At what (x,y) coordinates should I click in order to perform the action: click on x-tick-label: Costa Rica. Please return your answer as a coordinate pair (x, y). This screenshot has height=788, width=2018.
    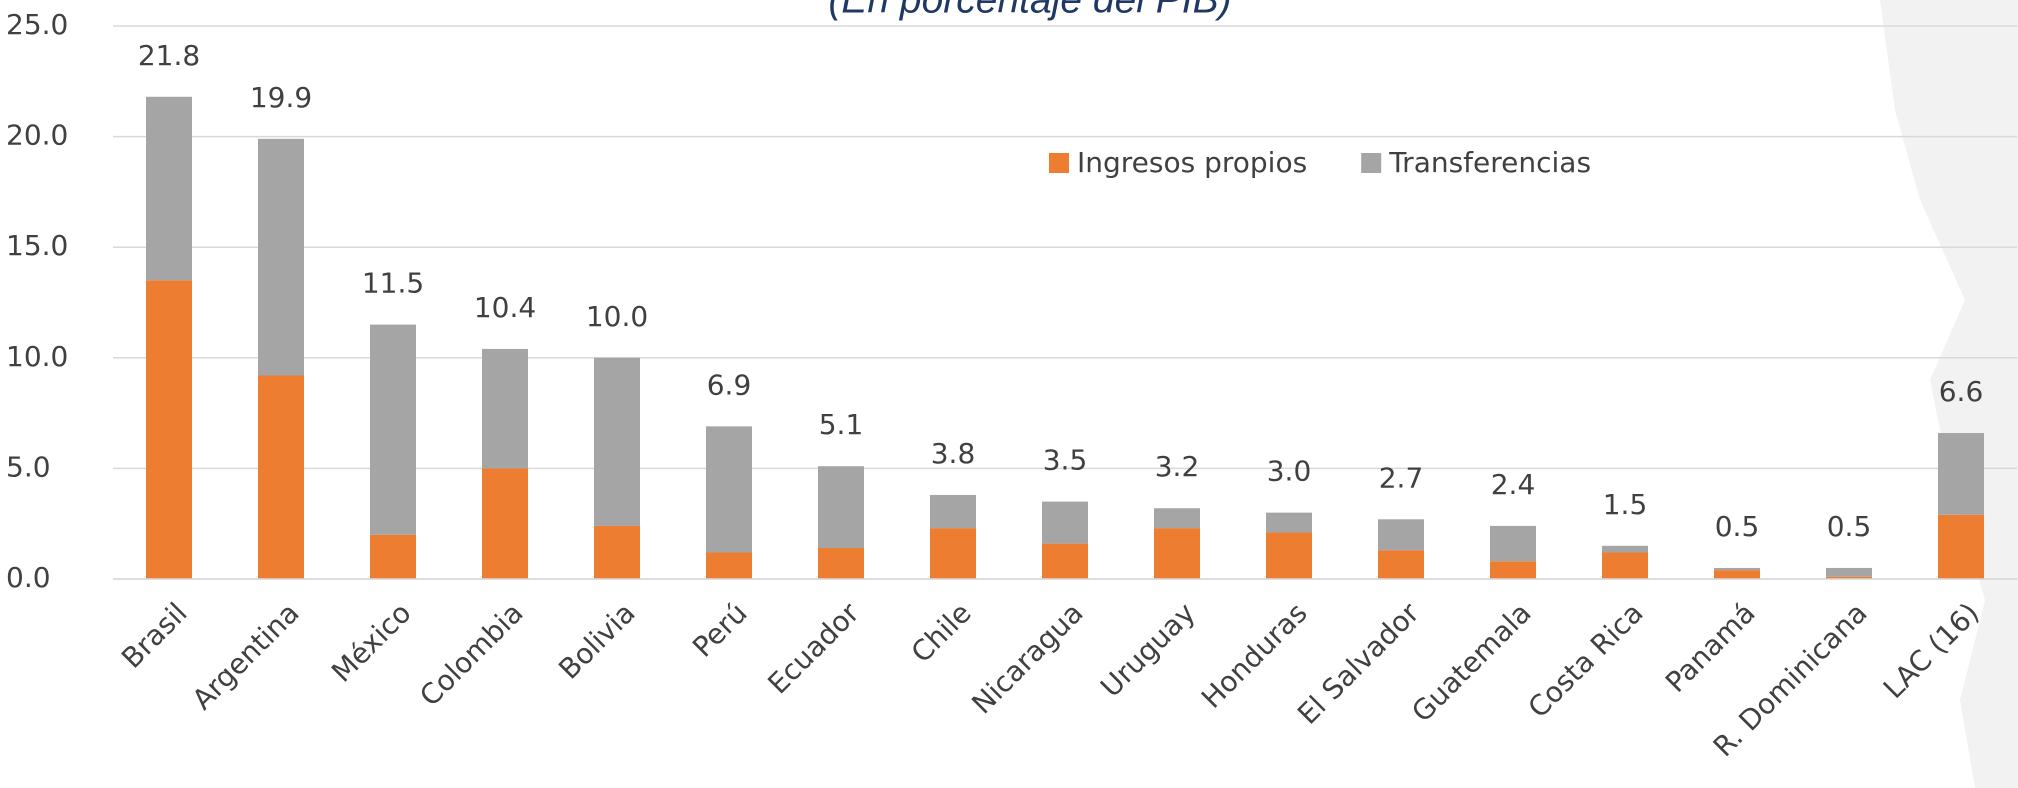
    Looking at the image, I should click on (1586, 660).